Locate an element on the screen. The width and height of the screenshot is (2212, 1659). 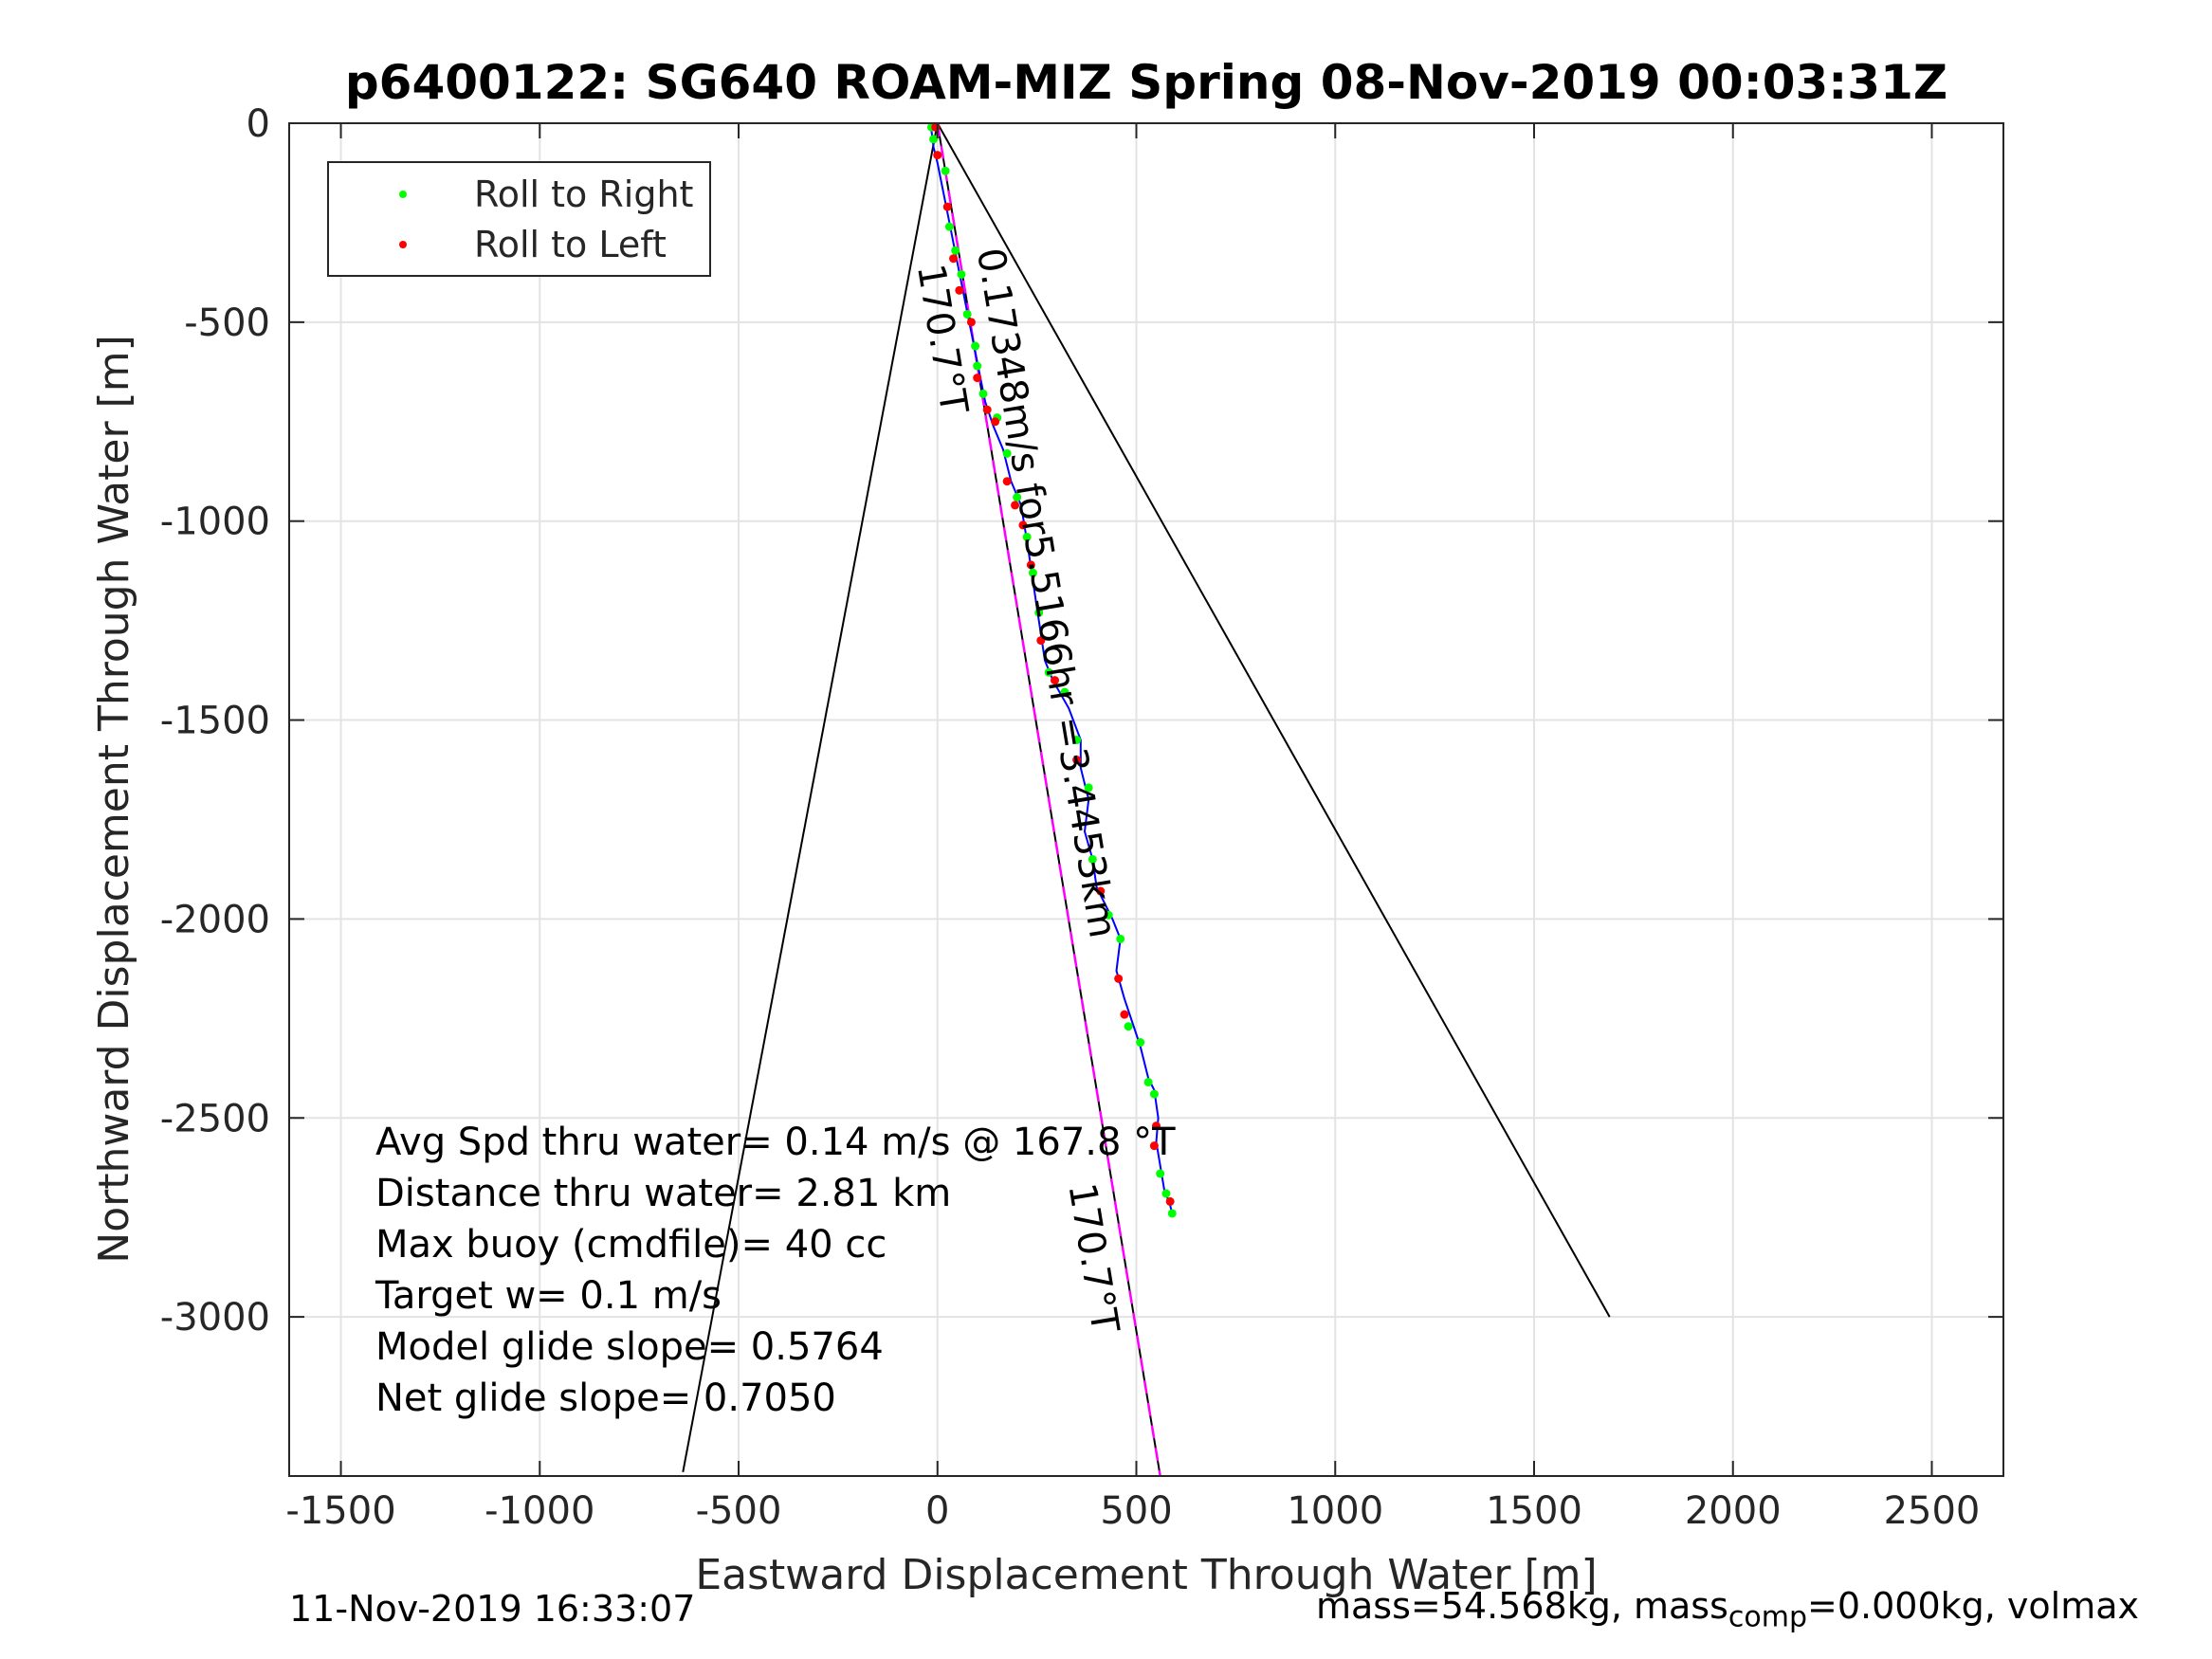
info-line: Max buoy (cmdfile)= 40 cc is located at coordinates (631, 1245).